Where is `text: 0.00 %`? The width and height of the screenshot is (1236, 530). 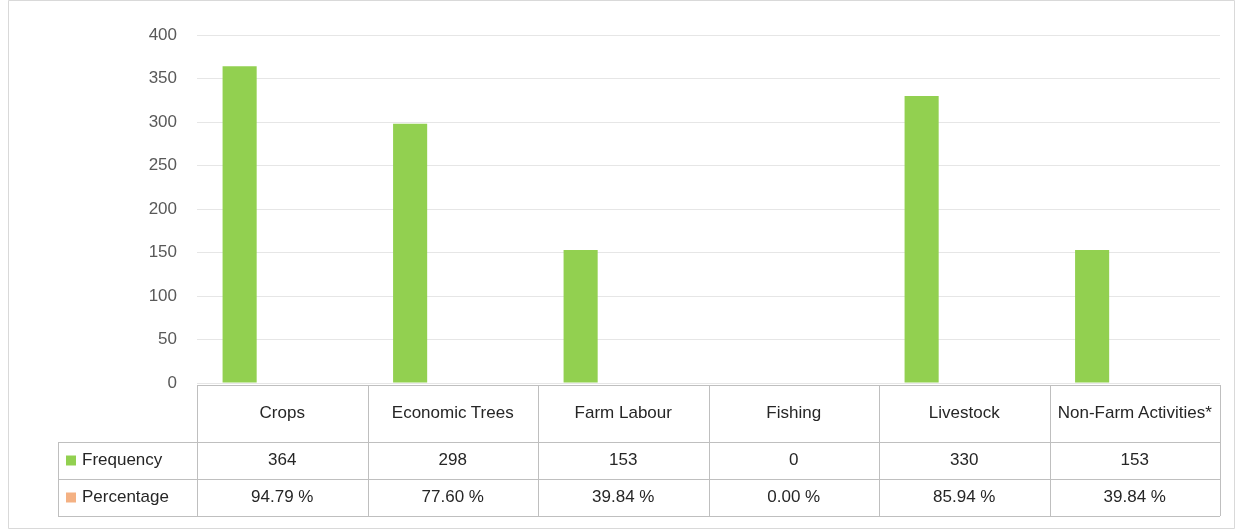 text: 0.00 % is located at coordinates (794, 497).